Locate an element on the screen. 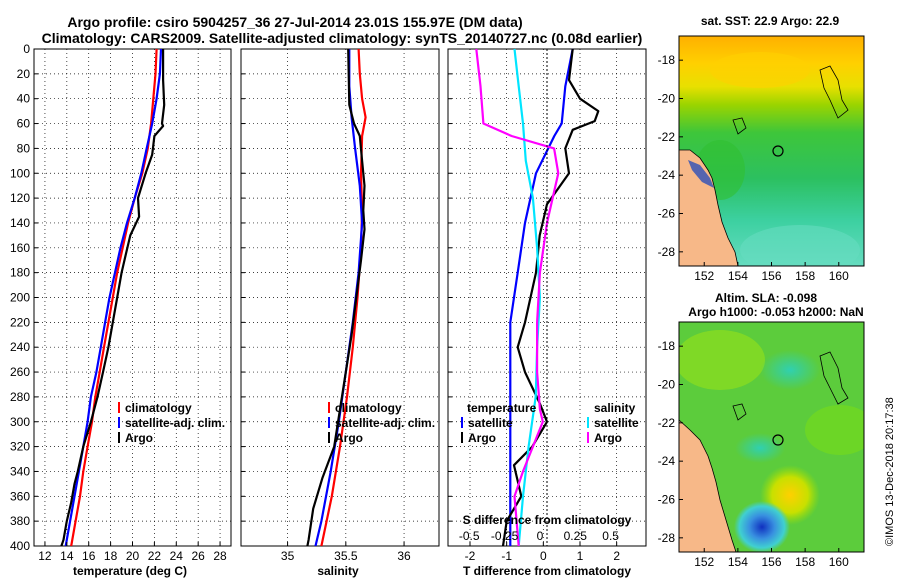  x-tick-label: 18 is located at coordinates (111, 556).